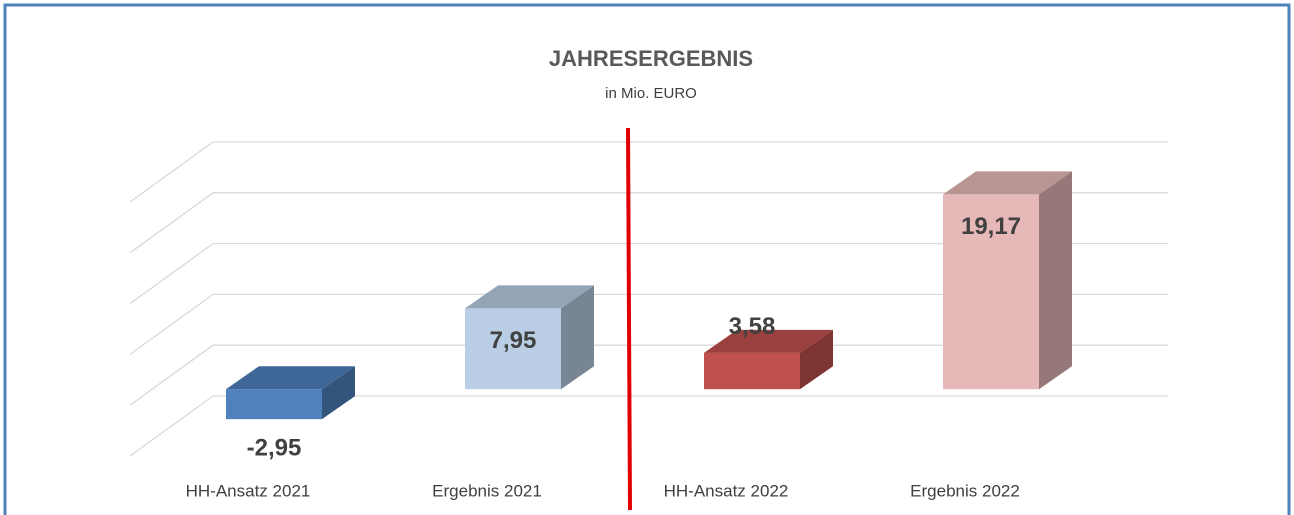  I want to click on value-label: 19,17, so click(991, 226).